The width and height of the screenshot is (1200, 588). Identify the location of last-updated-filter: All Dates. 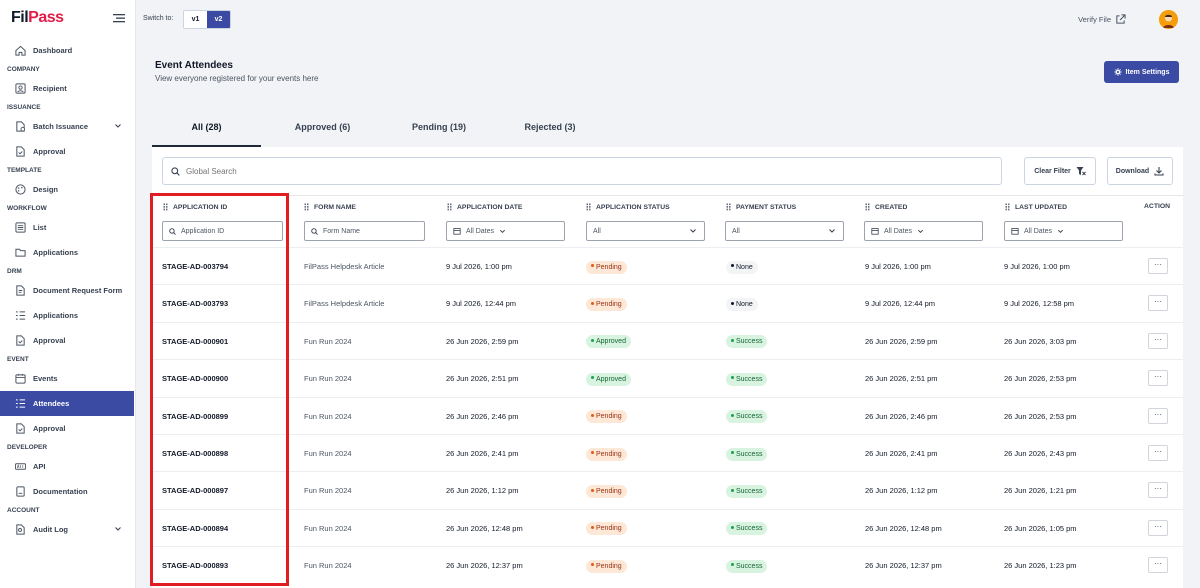
(1063, 231).